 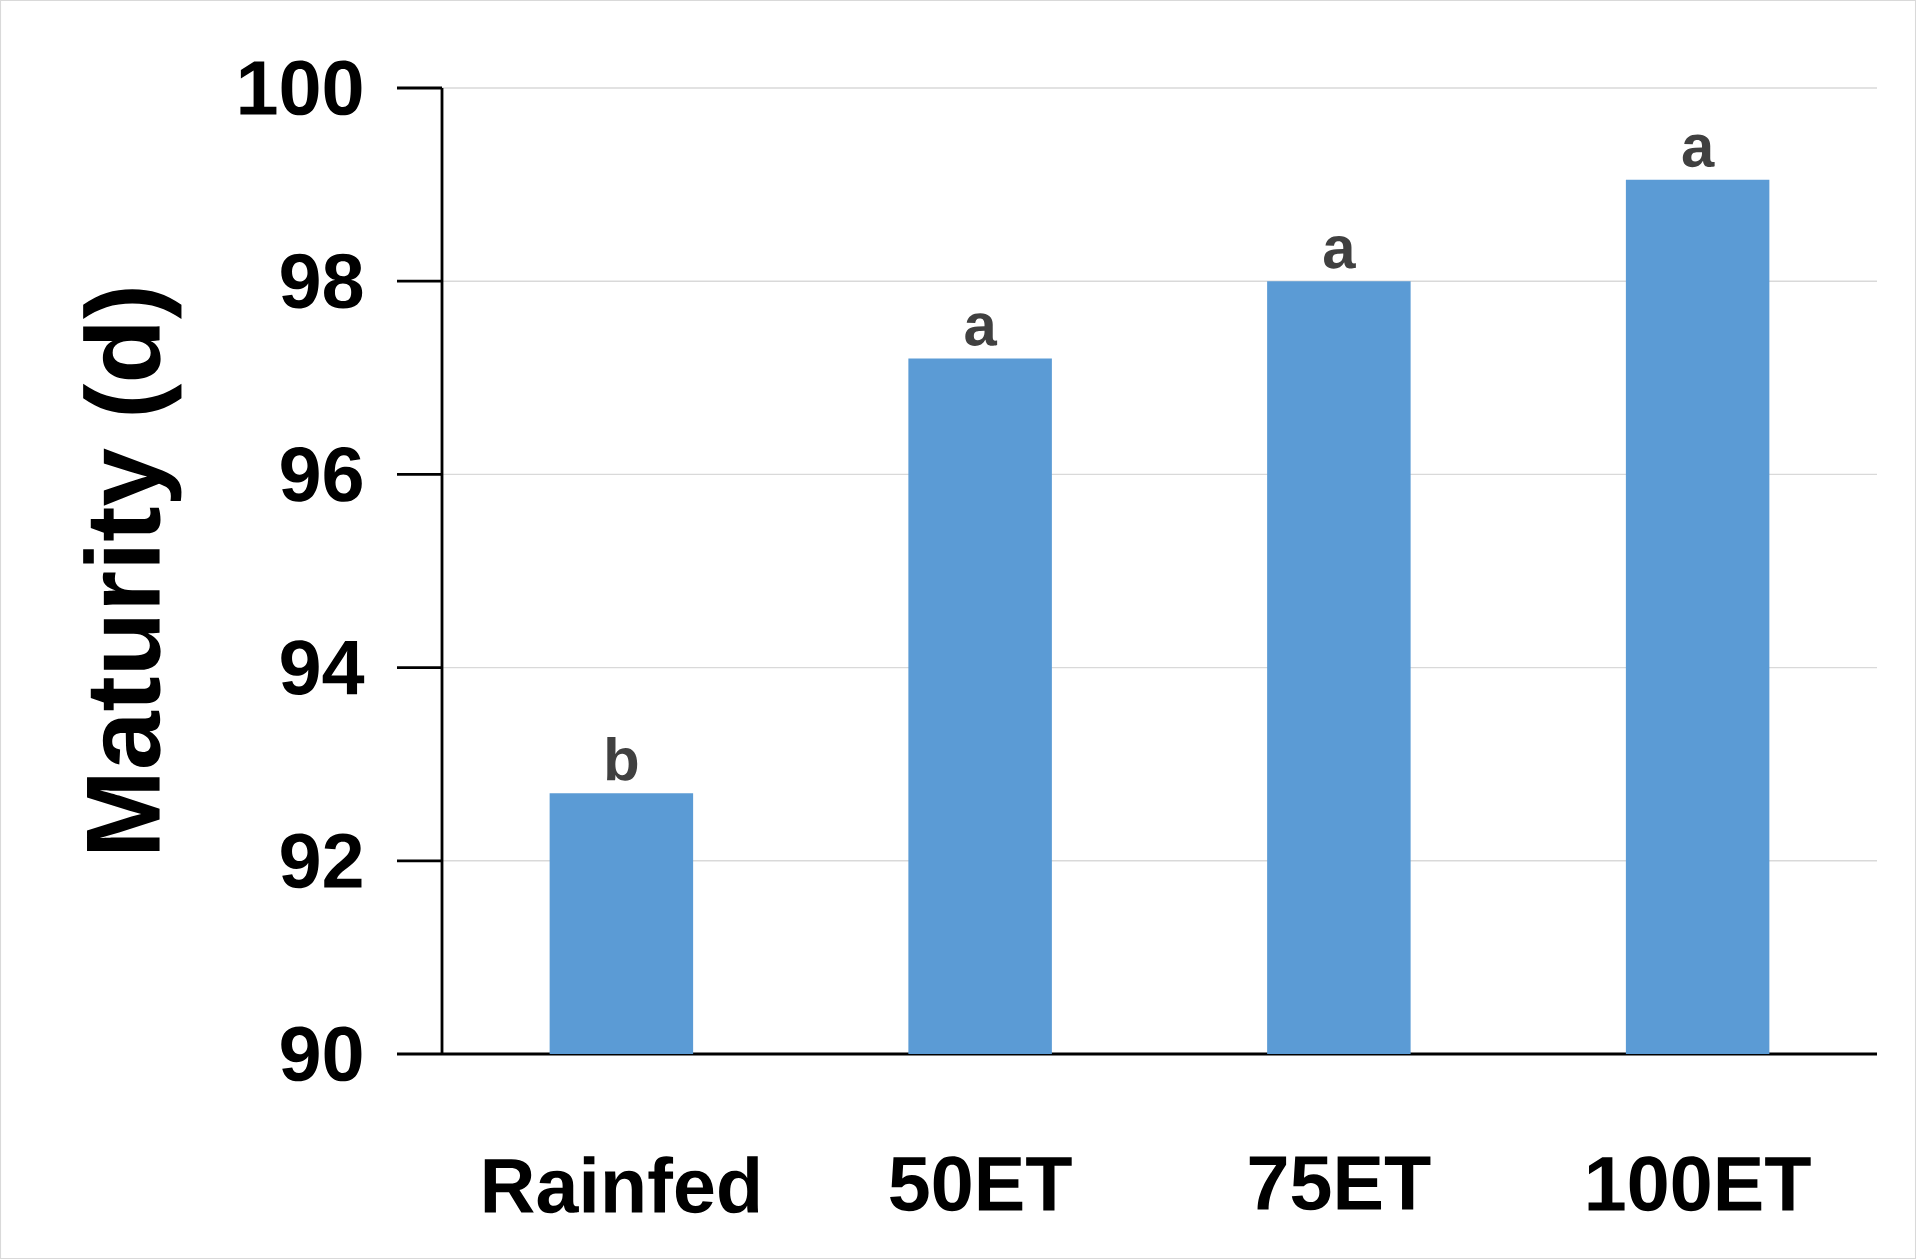 What do you see at coordinates (1340, 1183) in the screenshot?
I see `x-tick-label: 75ET` at bounding box center [1340, 1183].